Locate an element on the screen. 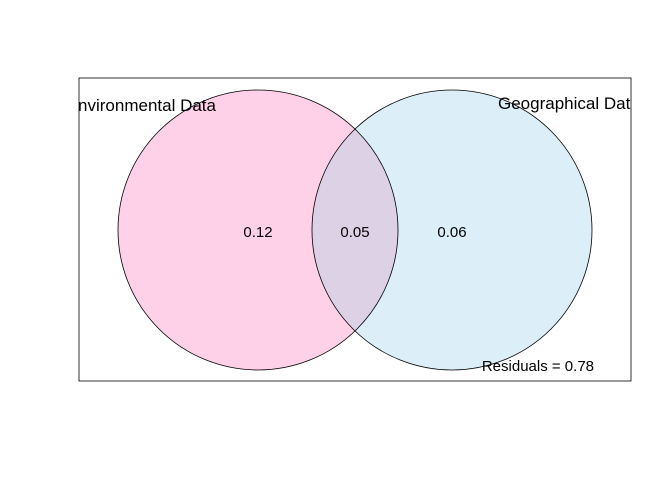 Image resolution: width=672 pixels, height=480 pixels. geographical-only-value: 0.06 is located at coordinates (451, 232).